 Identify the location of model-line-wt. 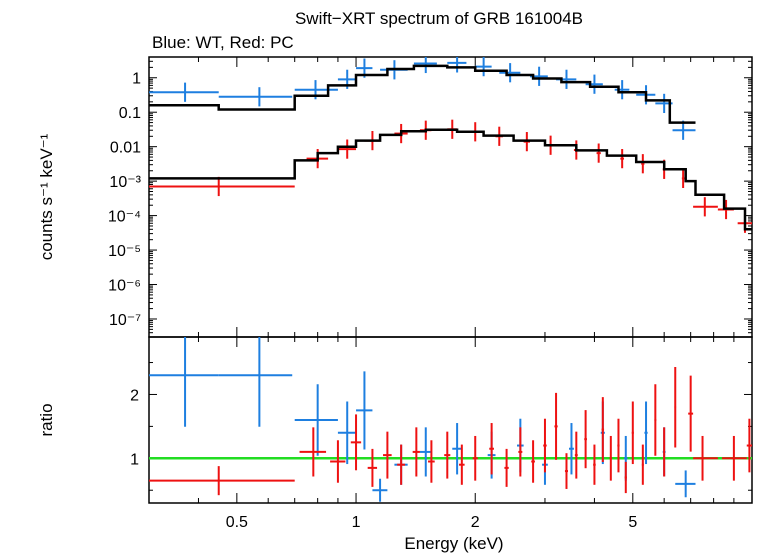
(422, 94).